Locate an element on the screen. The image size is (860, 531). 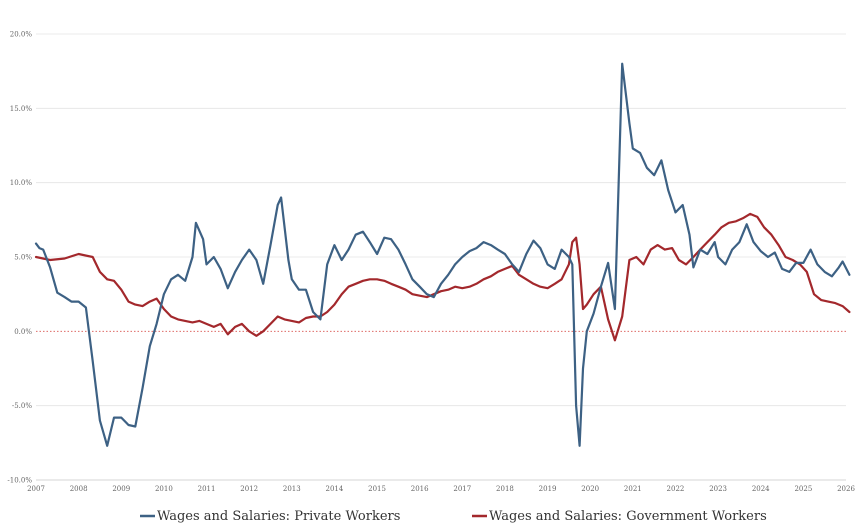
y-tick-label: 20.0% is located at coordinates (21, 35).